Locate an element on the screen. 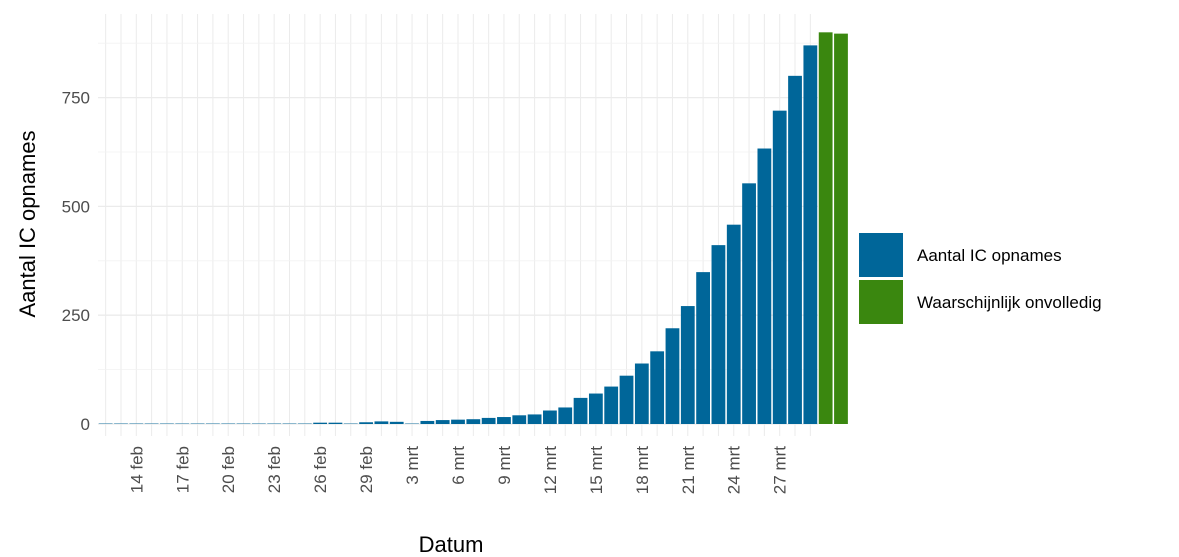  x-tick-label: 24 mrt is located at coordinates (734, 470).